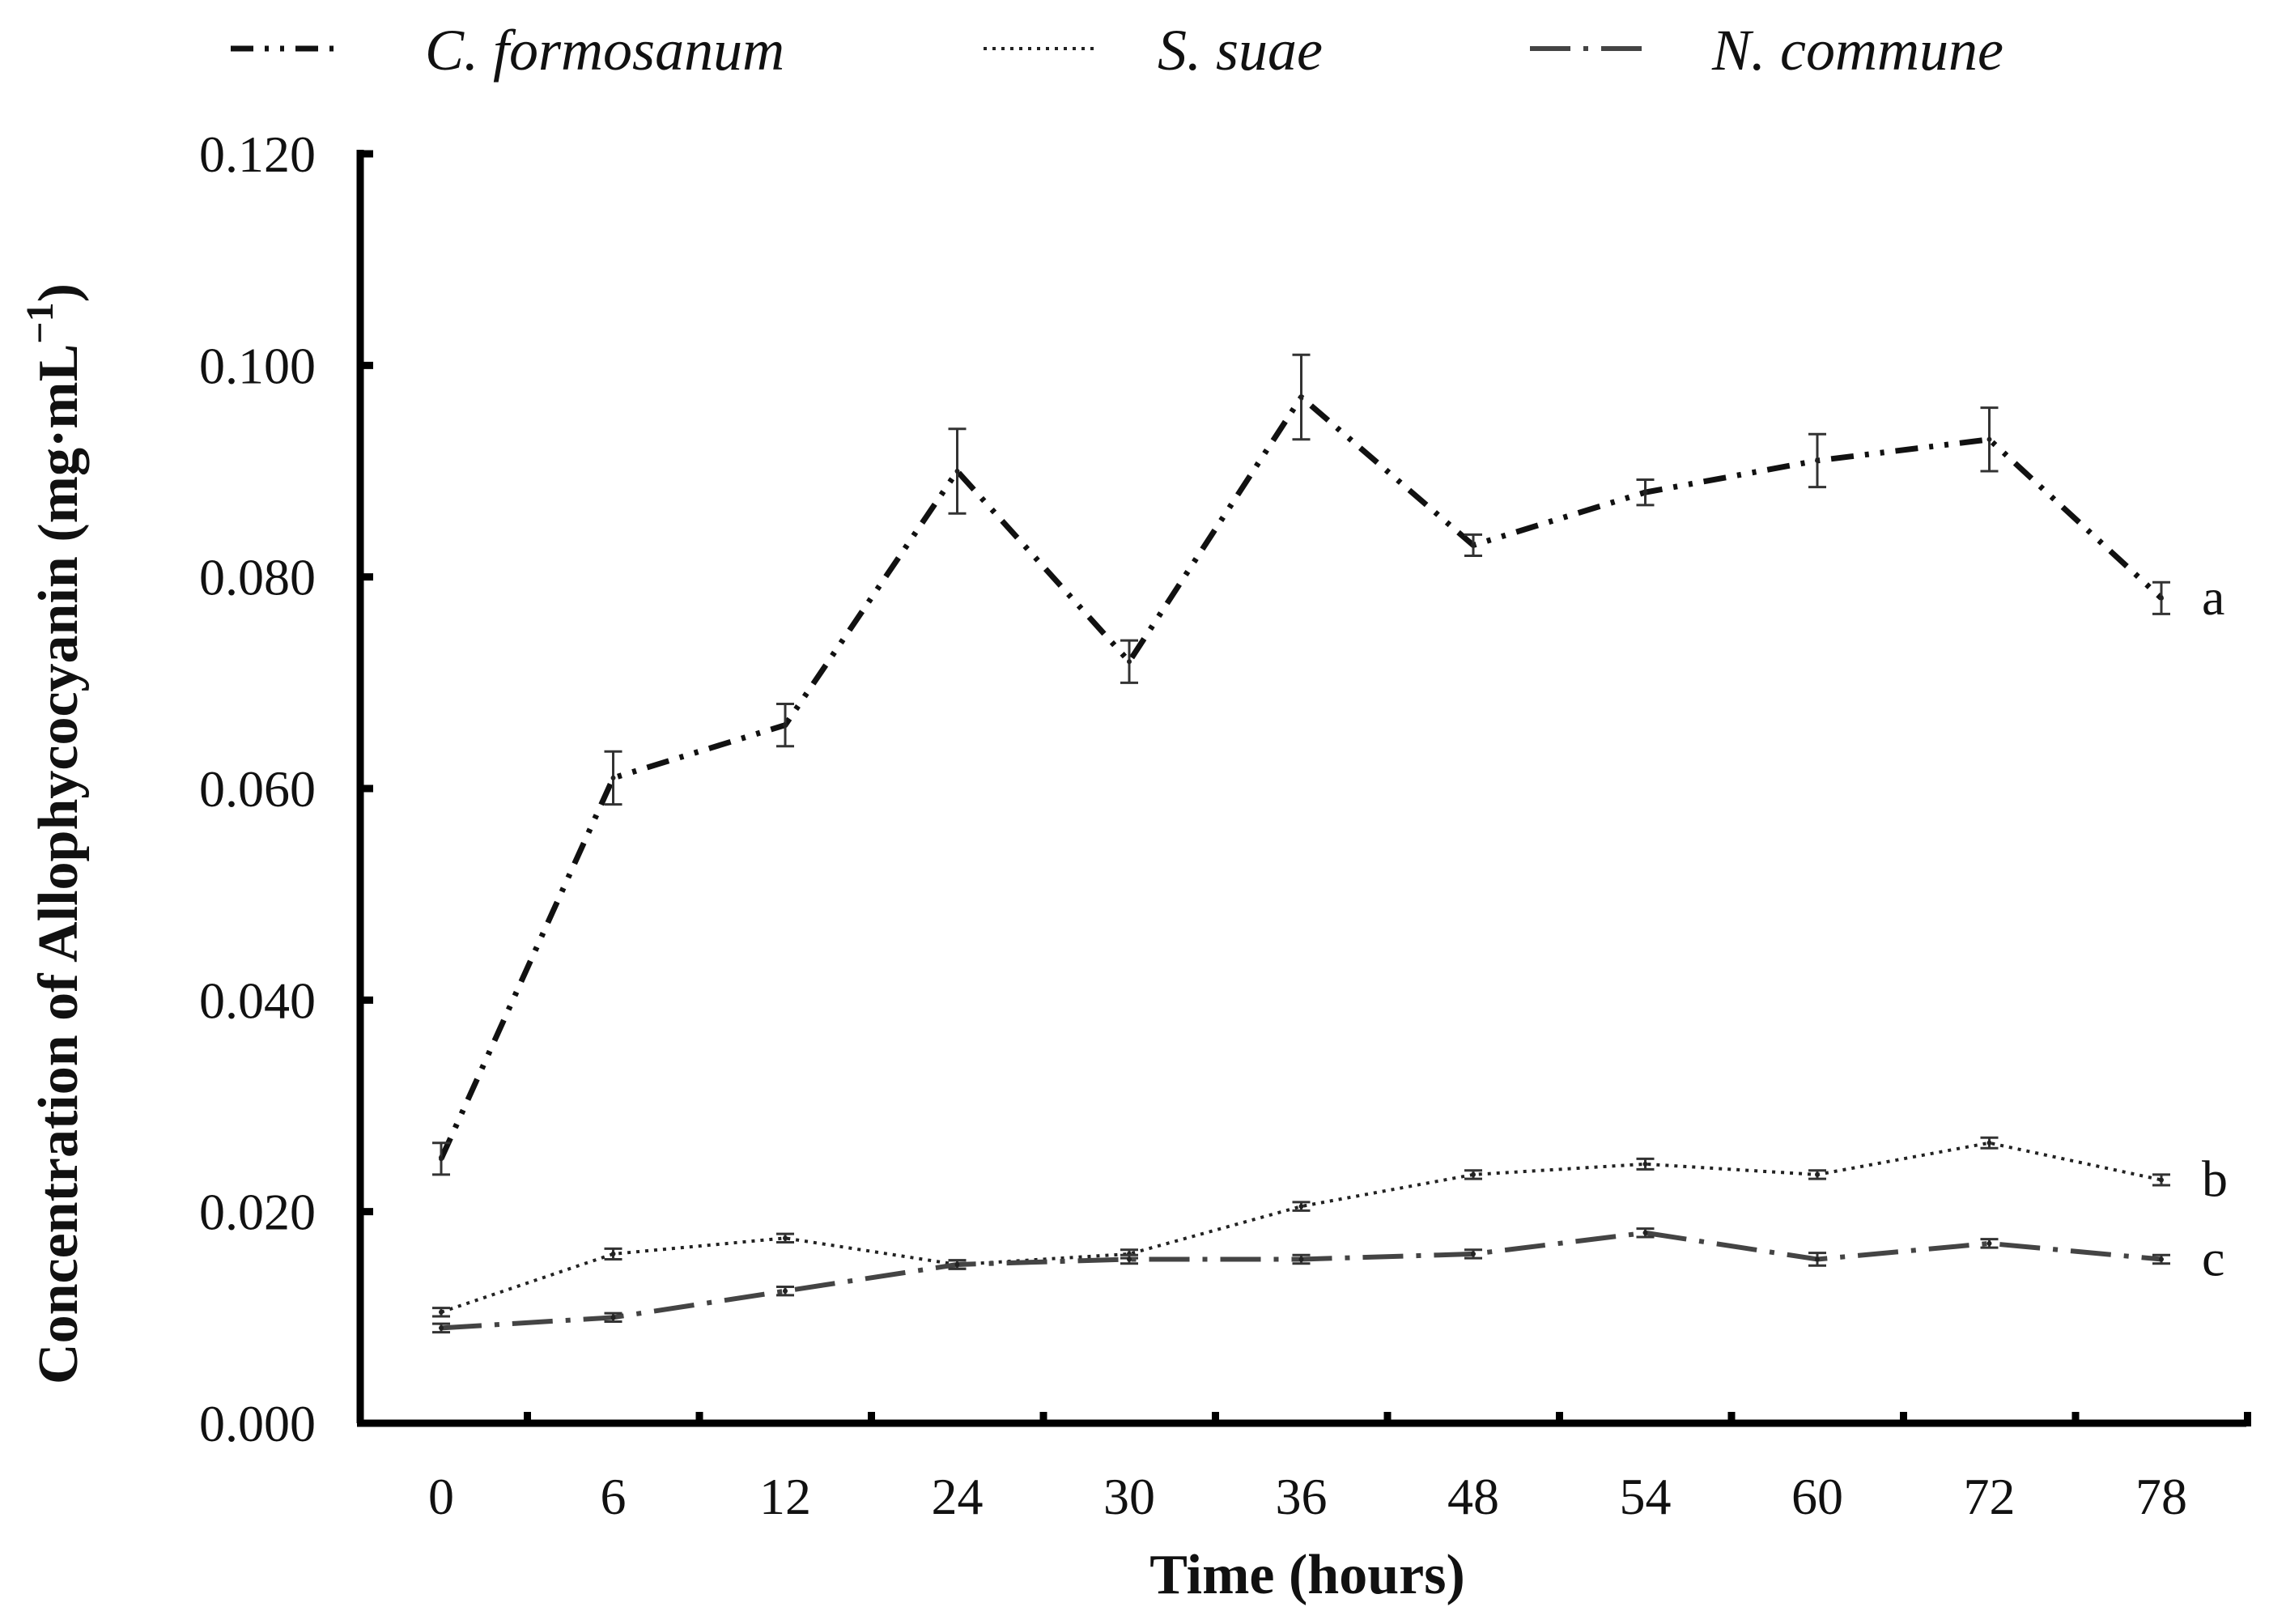 The image size is (2269, 1624). Describe the element at coordinates (1328, 1280) in the screenshot. I see `series: c` at that location.